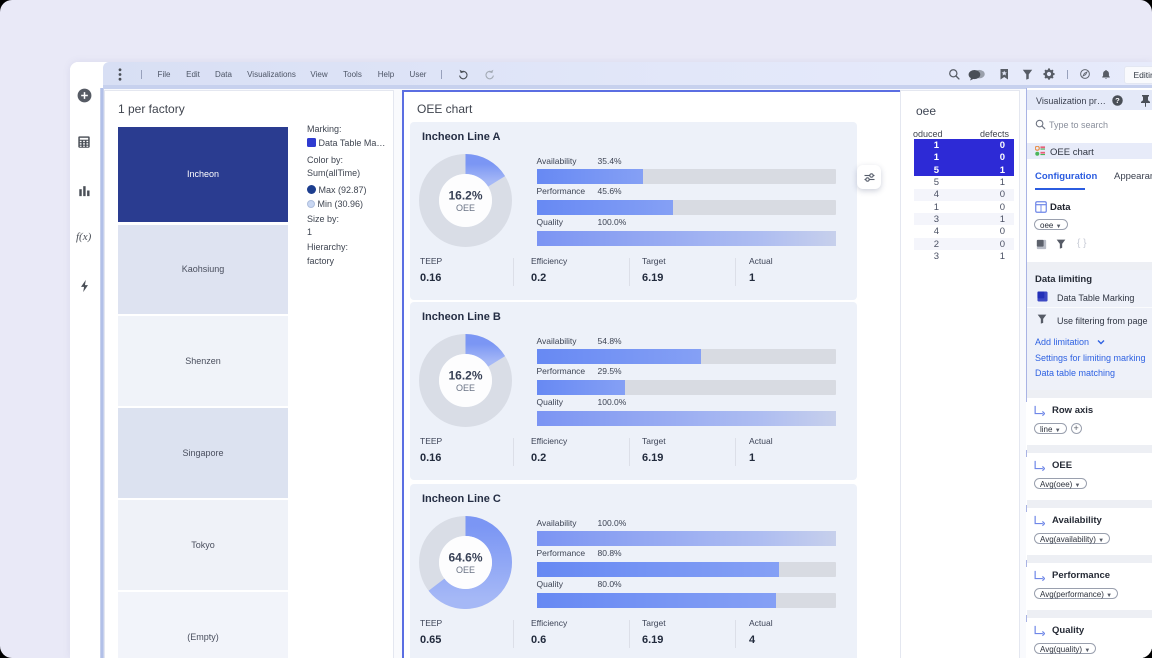  I want to click on svg-text: 64.6%, so click(465, 558).